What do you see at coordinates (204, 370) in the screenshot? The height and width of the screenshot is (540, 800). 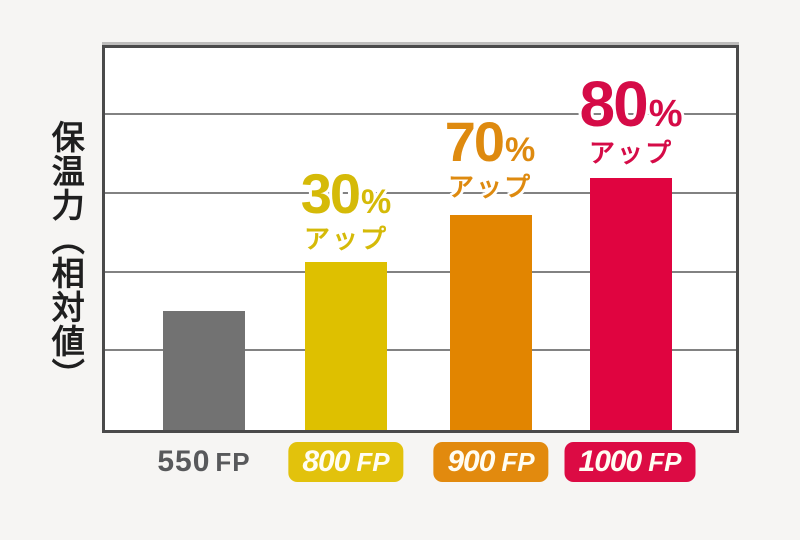 I see `bar-550fp` at bounding box center [204, 370].